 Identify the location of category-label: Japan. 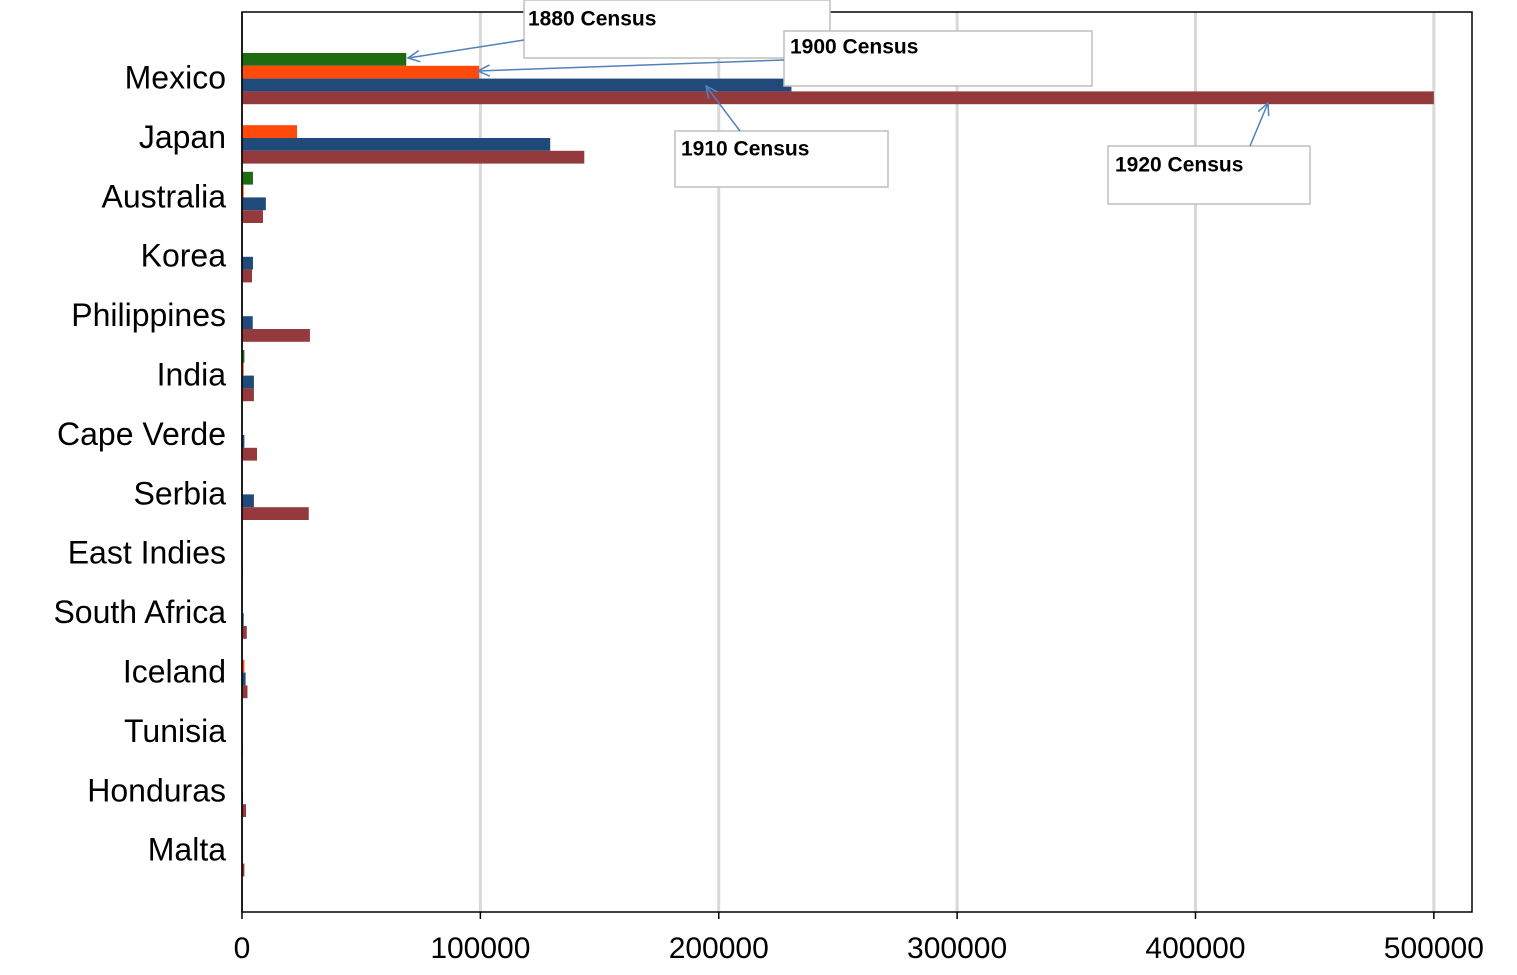
(182, 137).